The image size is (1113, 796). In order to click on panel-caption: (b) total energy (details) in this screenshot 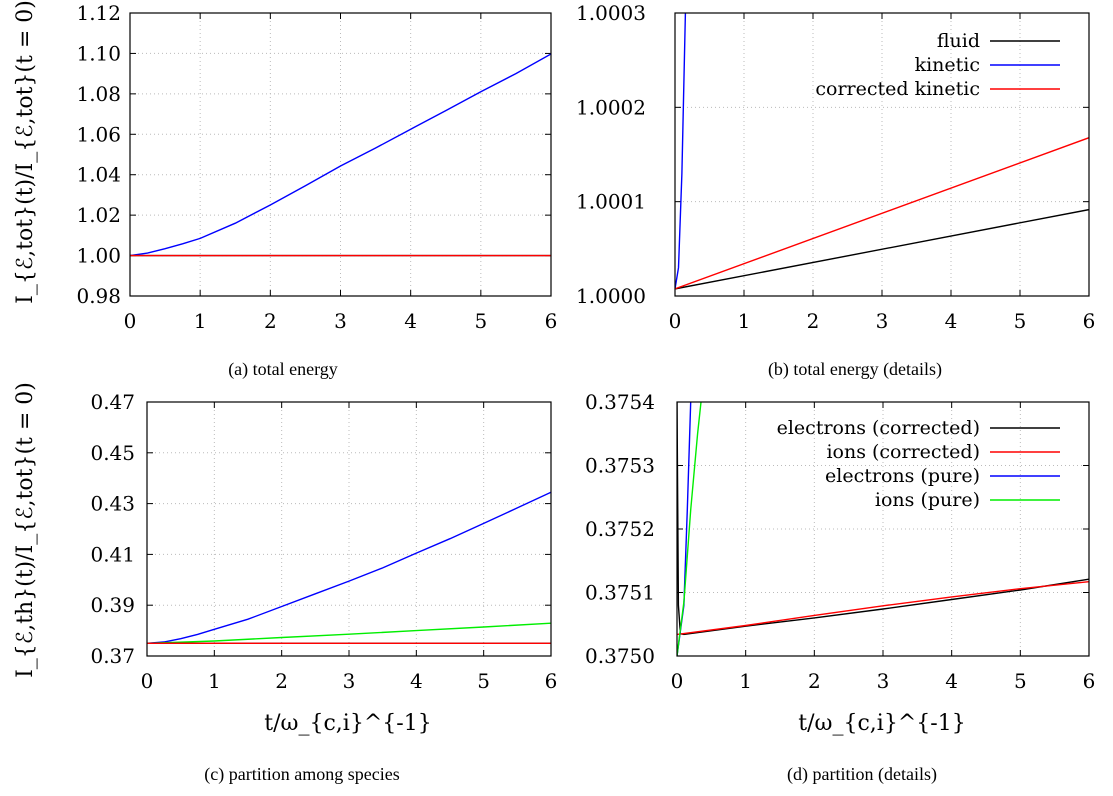, I will do `click(855, 369)`.